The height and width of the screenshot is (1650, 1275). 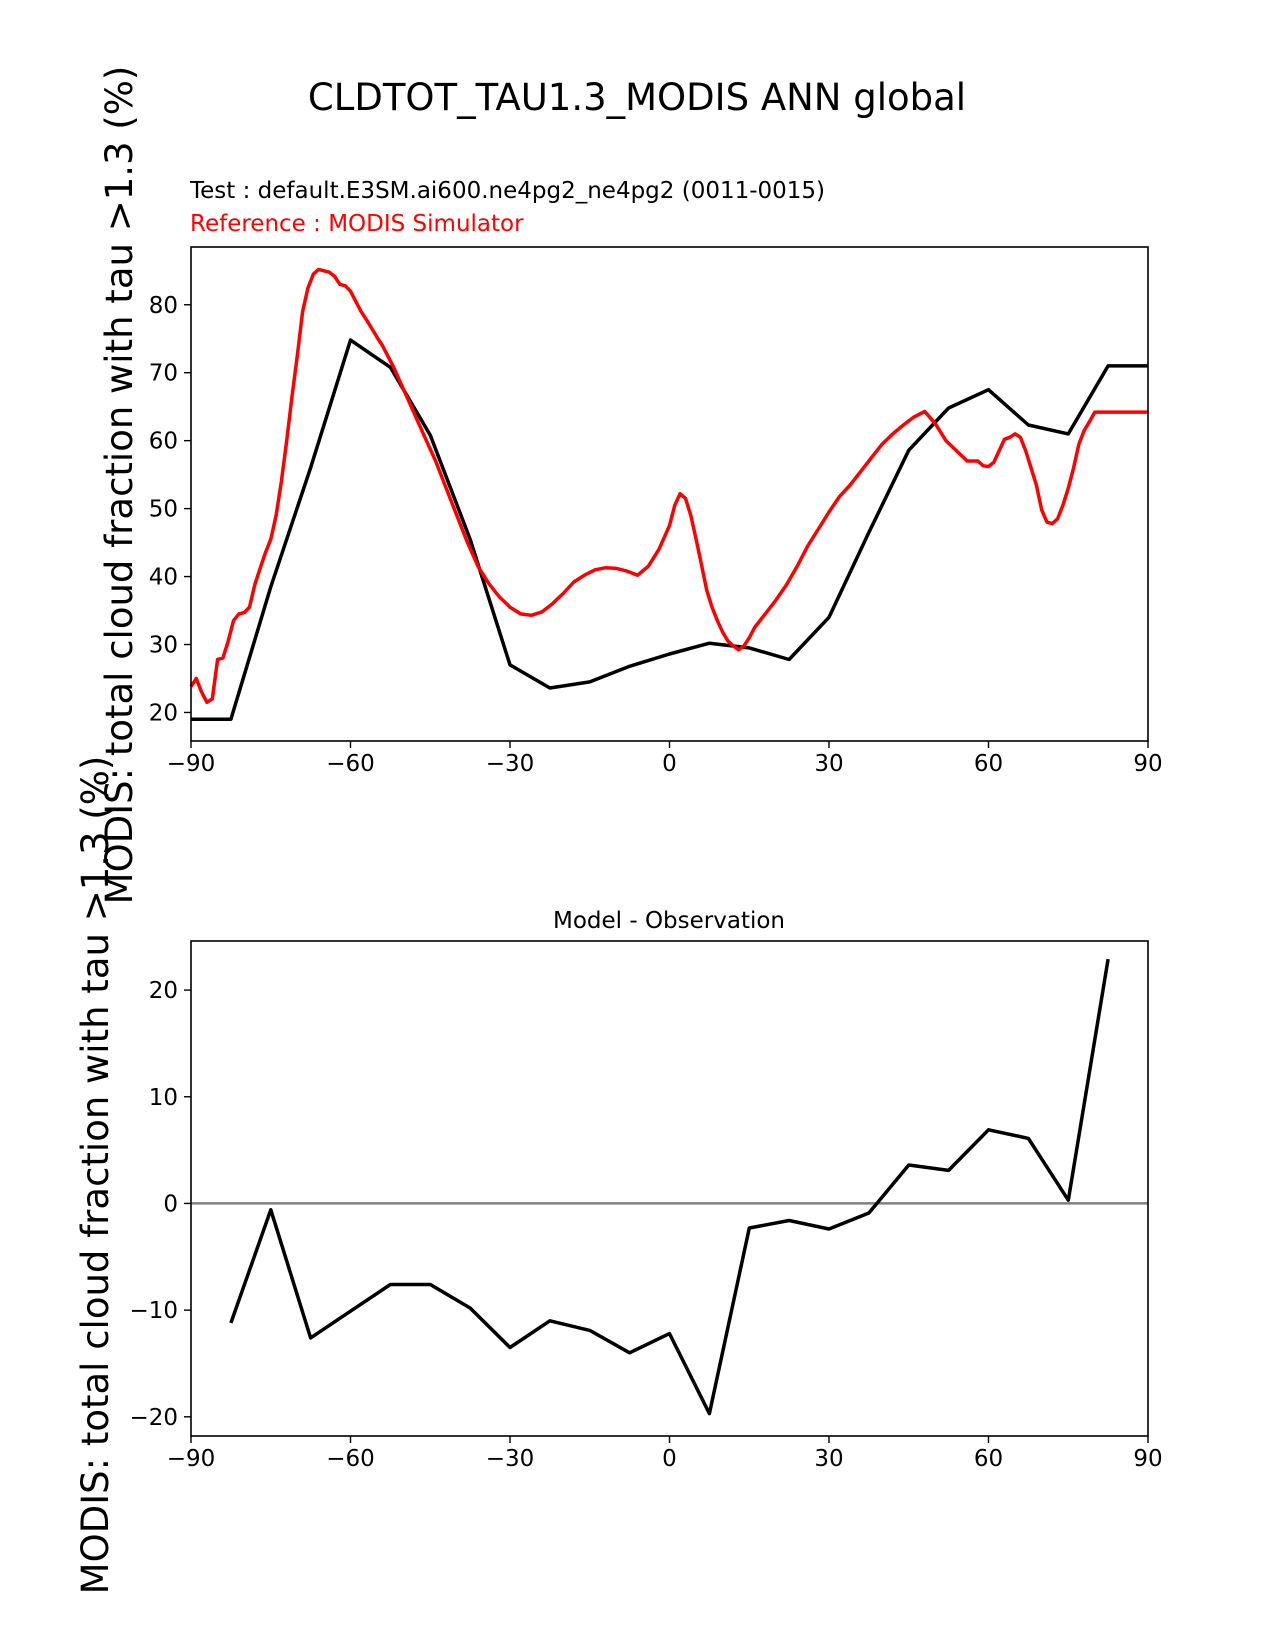 I want to click on panel-2-title: Model - Observation, so click(x=669, y=921).